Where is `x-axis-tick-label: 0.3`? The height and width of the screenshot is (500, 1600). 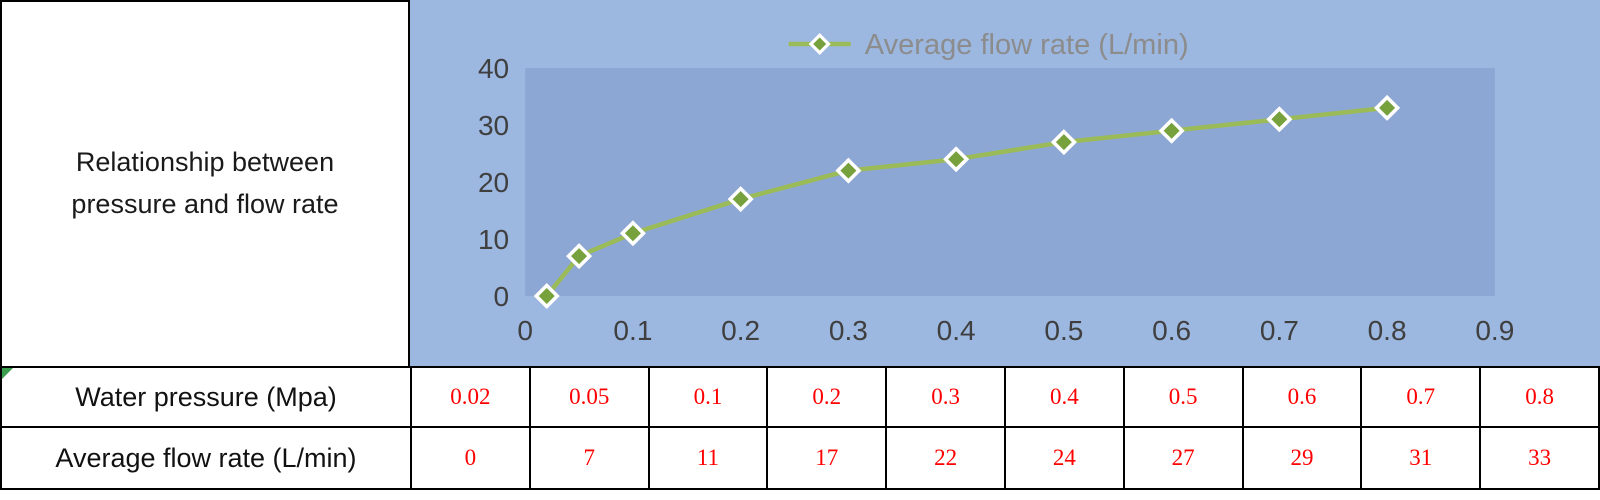 x-axis-tick-label: 0.3 is located at coordinates (848, 330).